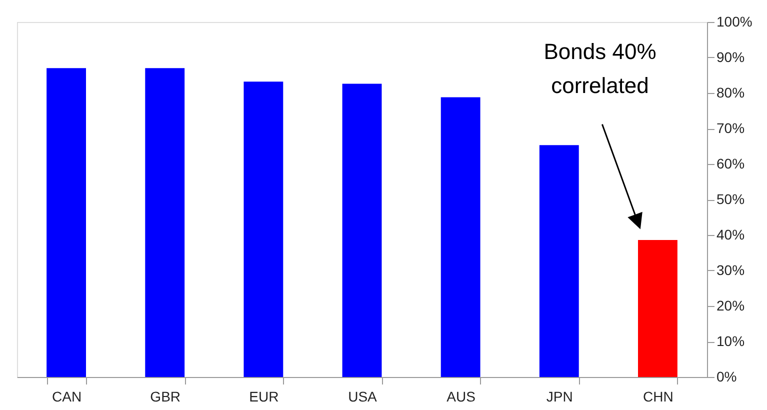 This screenshot has width=767, height=410. I want to click on y-tick-label: 30%, so click(730, 270).